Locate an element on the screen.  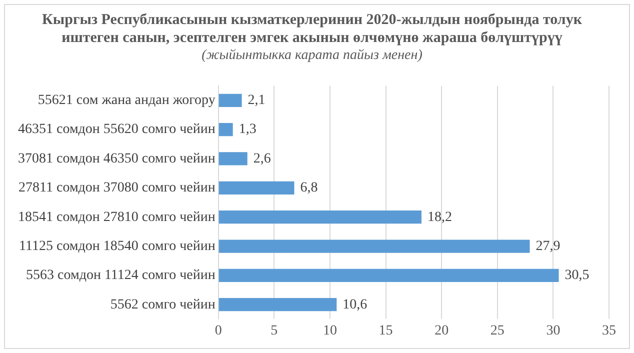
y-tick-label: 46351 сомдон 55620 сомго чейин is located at coordinates (117, 130).